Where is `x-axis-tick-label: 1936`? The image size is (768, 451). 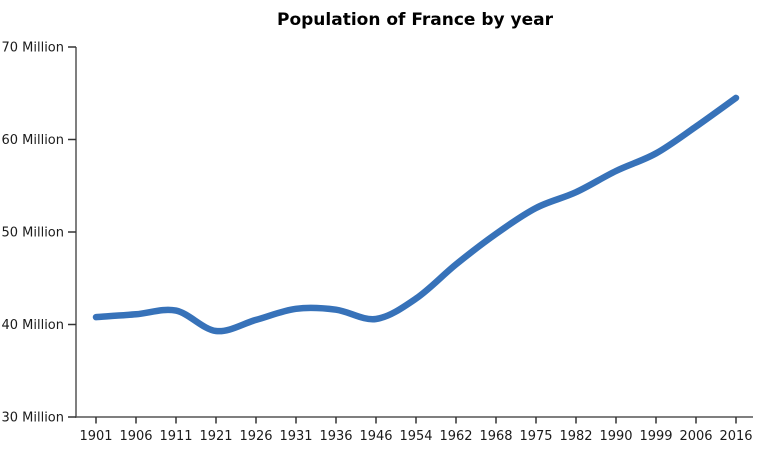
x-axis-tick-label: 1936 is located at coordinates (335, 436).